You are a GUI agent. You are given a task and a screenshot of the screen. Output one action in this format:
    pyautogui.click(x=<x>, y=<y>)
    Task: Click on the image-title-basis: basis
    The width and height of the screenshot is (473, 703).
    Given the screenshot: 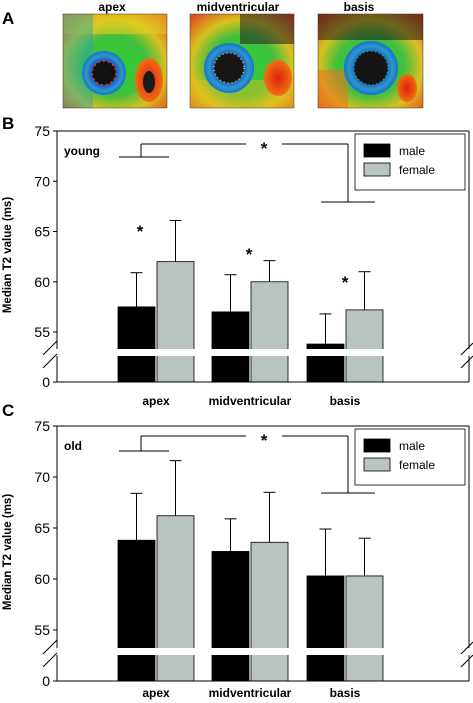 What is the action you would take?
    pyautogui.click(x=359, y=7)
    